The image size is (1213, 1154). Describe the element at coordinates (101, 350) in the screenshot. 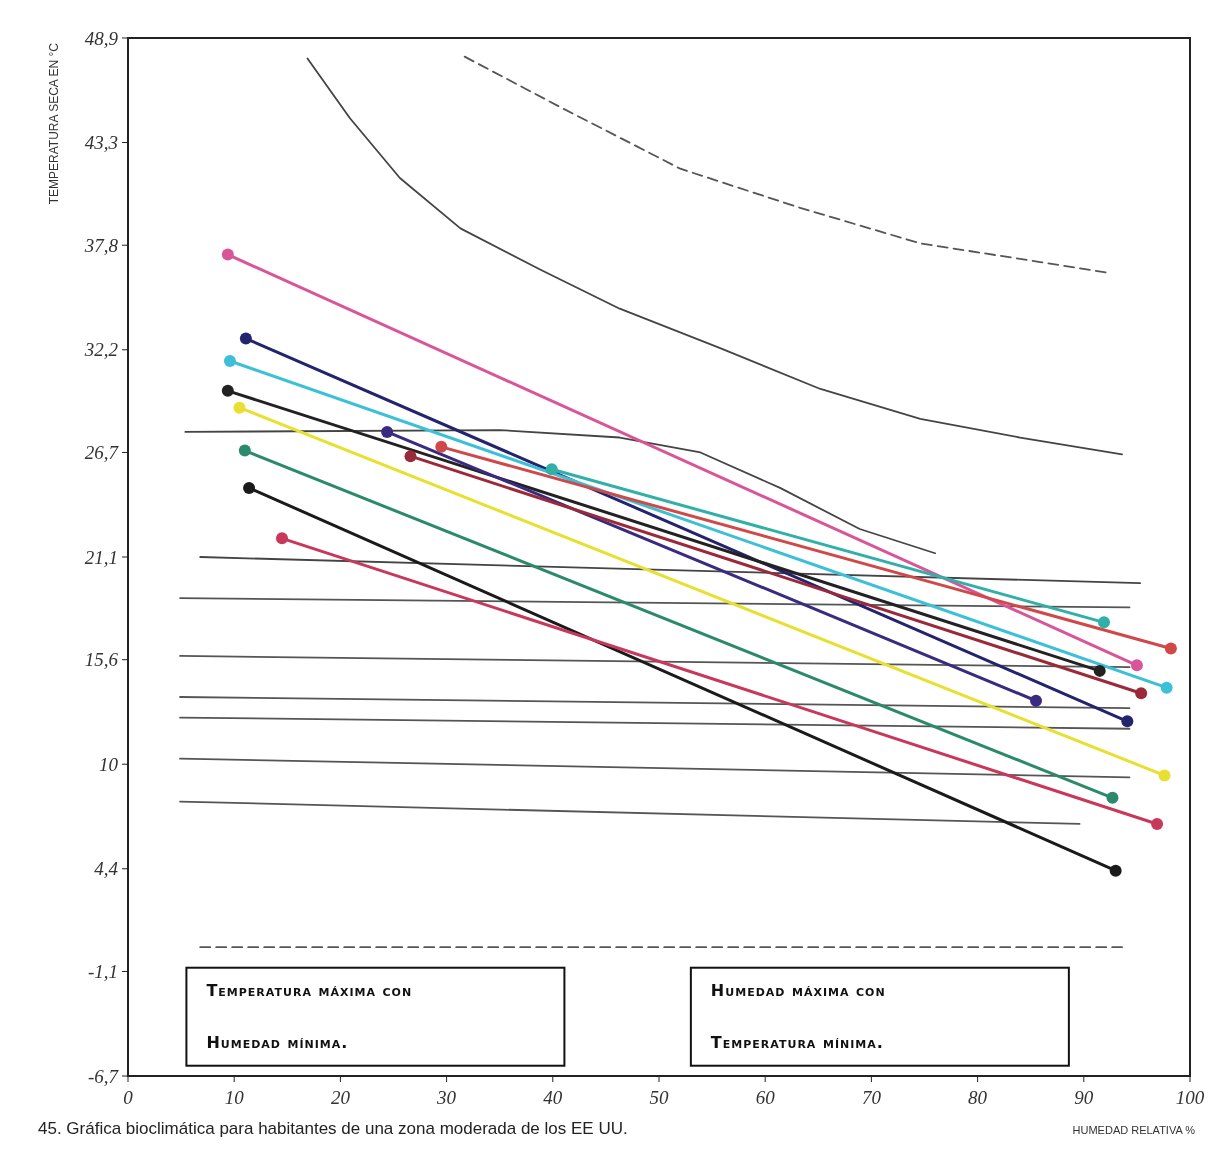

I see `y-tick-label: 32,2` at that location.